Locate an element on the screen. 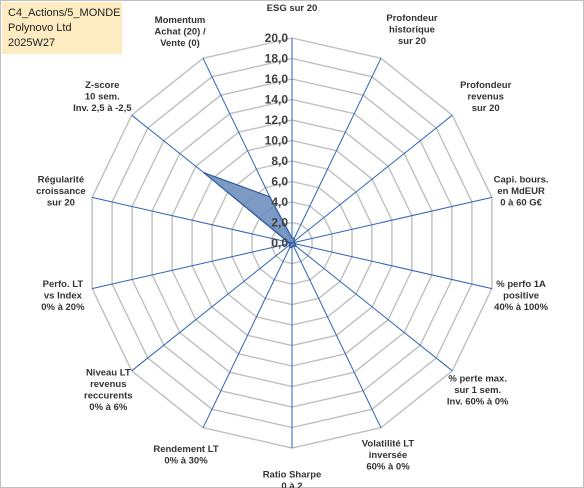 This screenshot has width=584, height=488. axis-label: Ratio Sharpe 0 à 2 is located at coordinates (292, 479).